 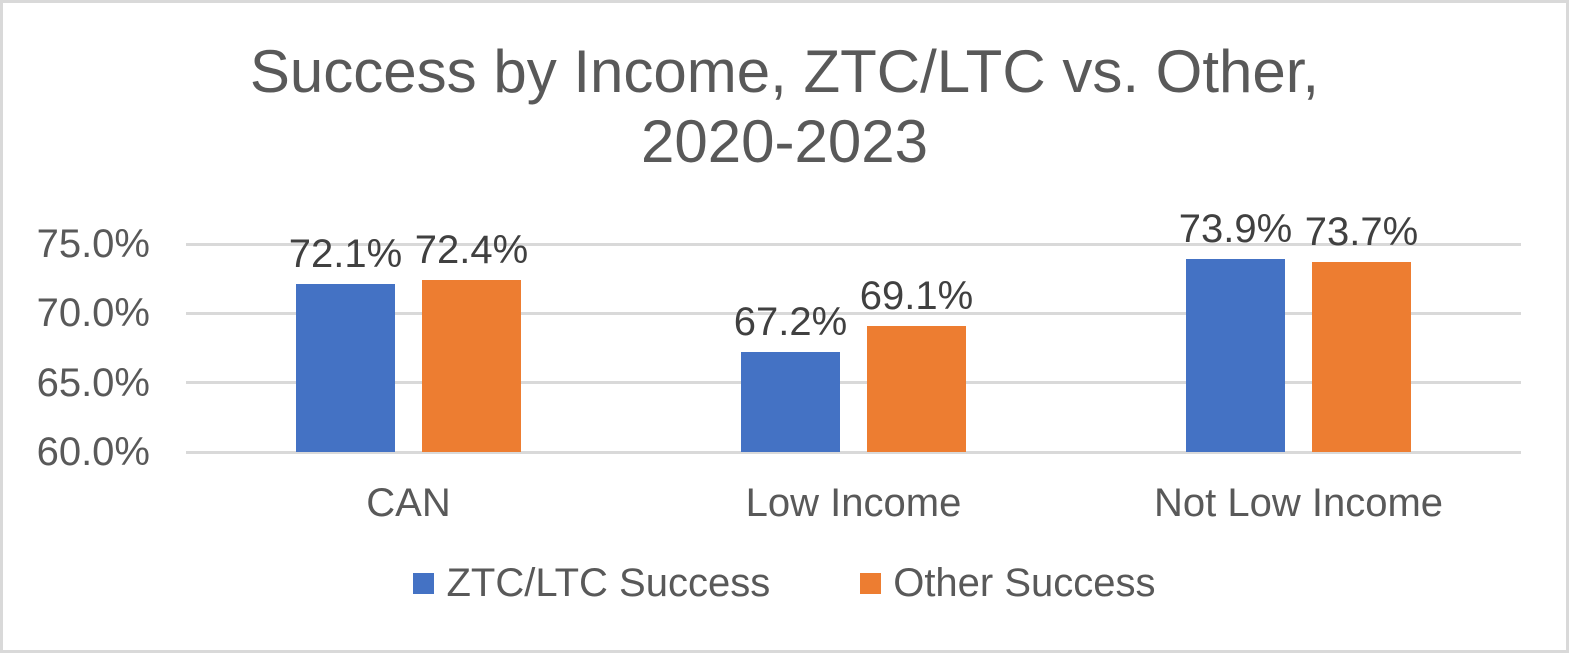 I want to click on data-label-other-success-can: 72.4%, so click(x=471, y=250).